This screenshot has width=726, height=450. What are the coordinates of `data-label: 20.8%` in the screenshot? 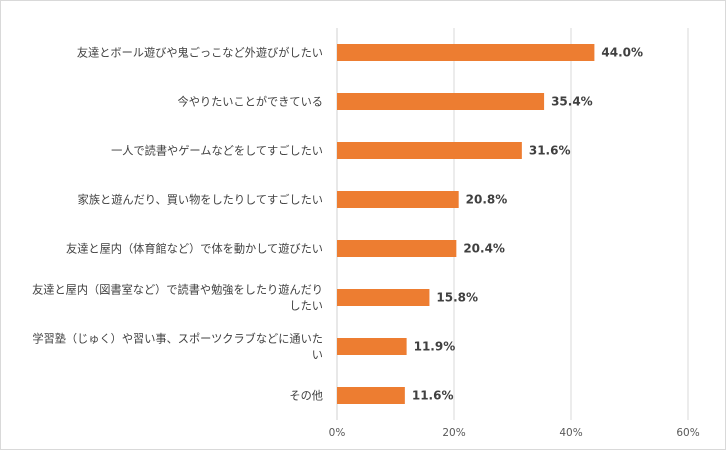 It's located at (487, 200).